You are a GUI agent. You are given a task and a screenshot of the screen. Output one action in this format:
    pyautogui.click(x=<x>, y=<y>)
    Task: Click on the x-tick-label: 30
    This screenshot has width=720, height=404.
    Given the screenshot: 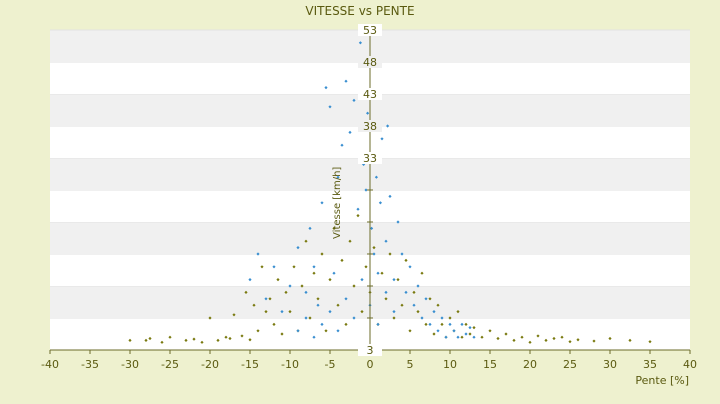 What is the action you would take?
    pyautogui.click(x=610, y=364)
    